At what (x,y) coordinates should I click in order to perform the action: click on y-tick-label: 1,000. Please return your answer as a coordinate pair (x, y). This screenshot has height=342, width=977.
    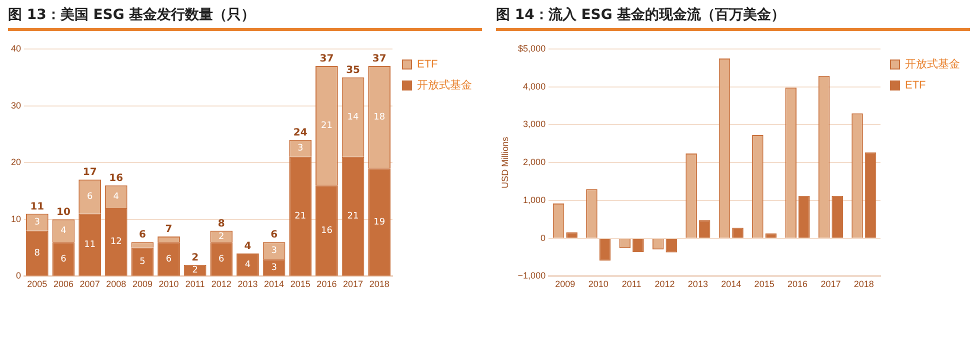
    Looking at the image, I should click on (534, 199).